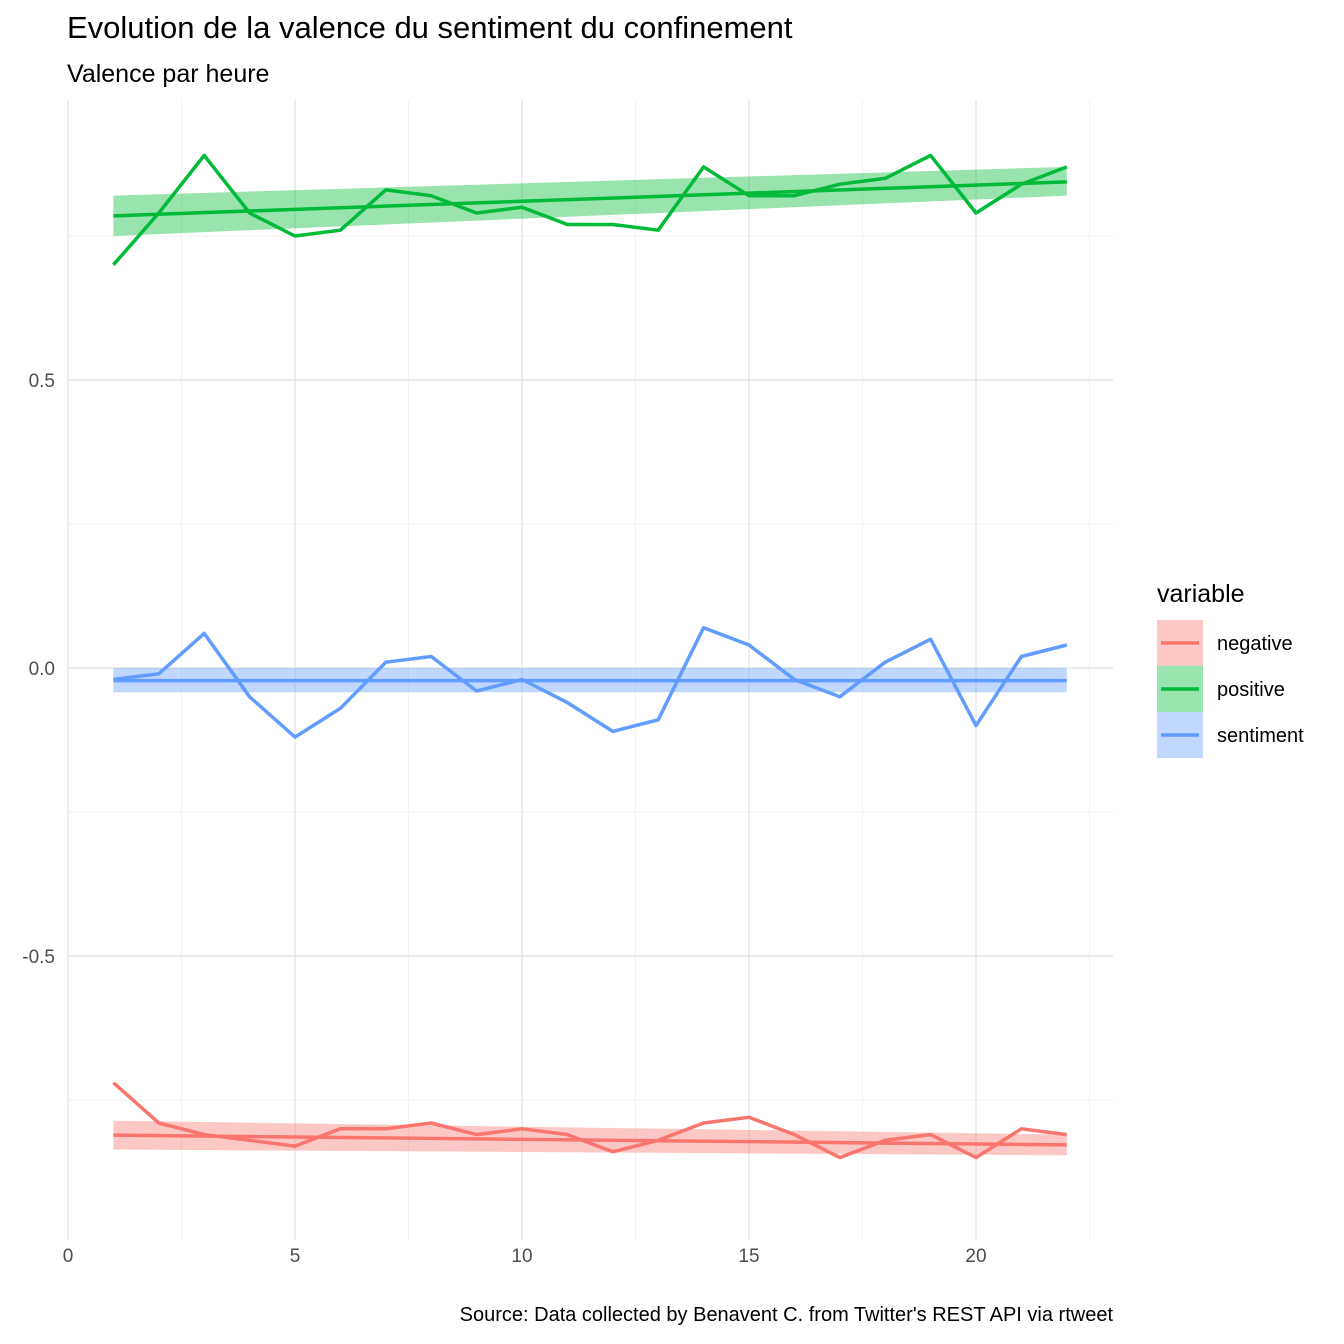  I want to click on x-axis-ticks: 0 5 10 15 20, so click(525, 1256).